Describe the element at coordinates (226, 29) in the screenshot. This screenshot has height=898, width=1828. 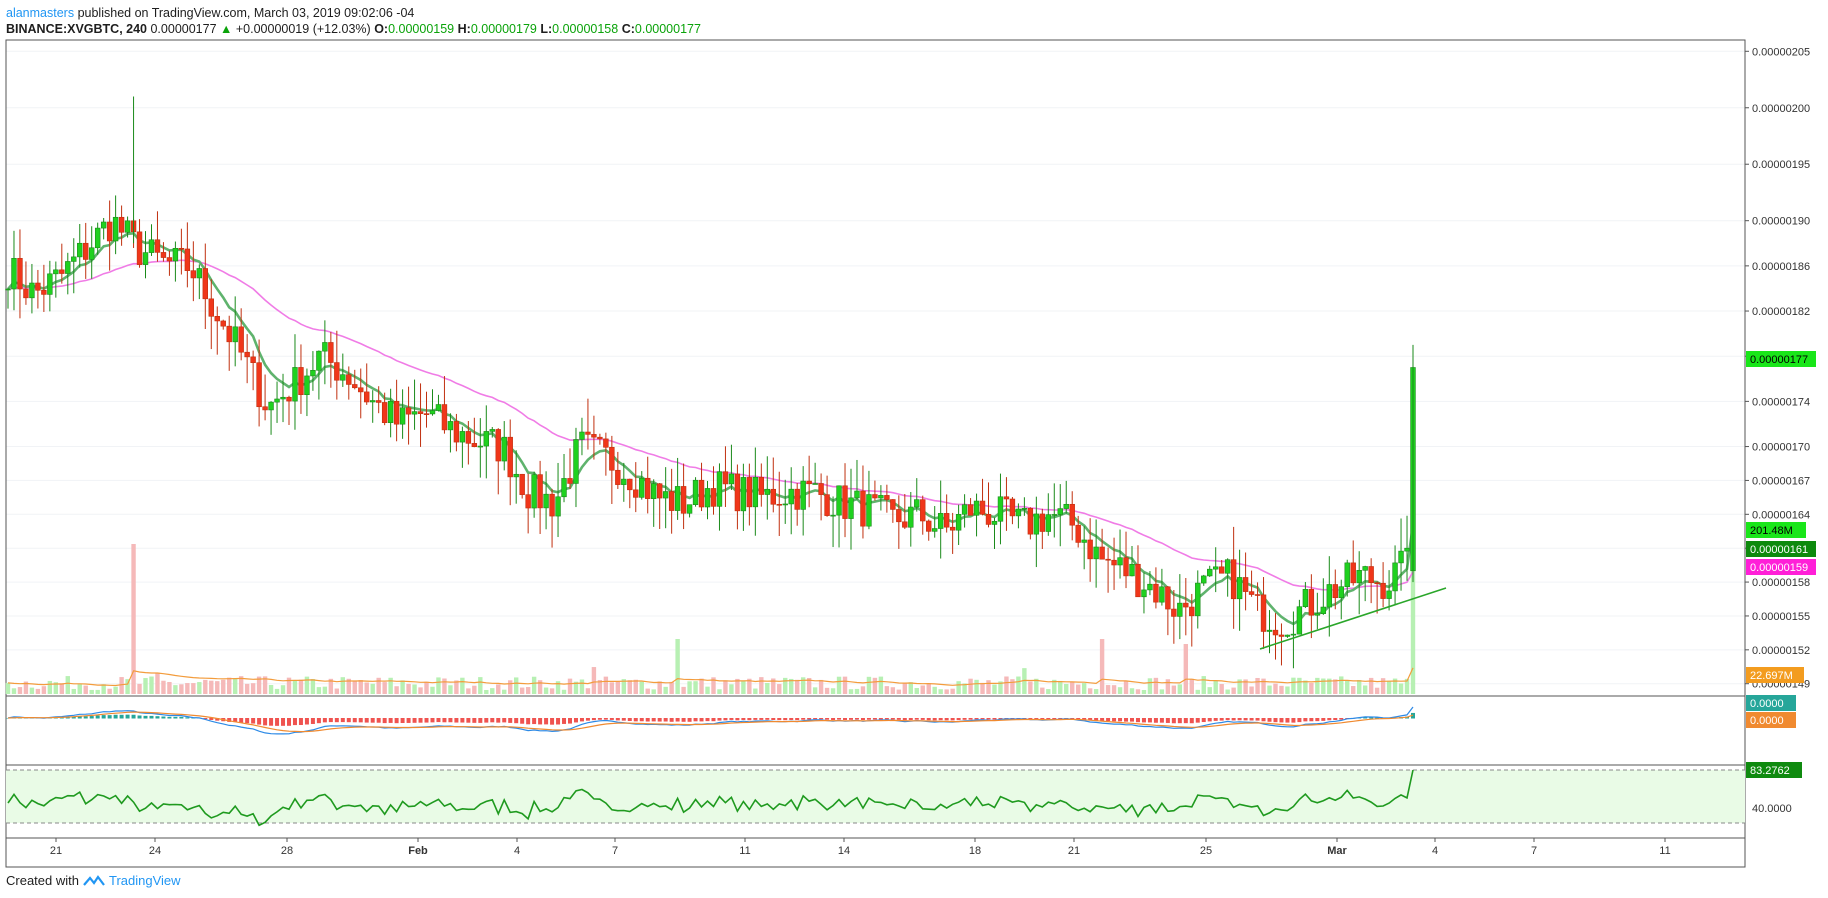
I see `up-arrow-icon: ▲` at that location.